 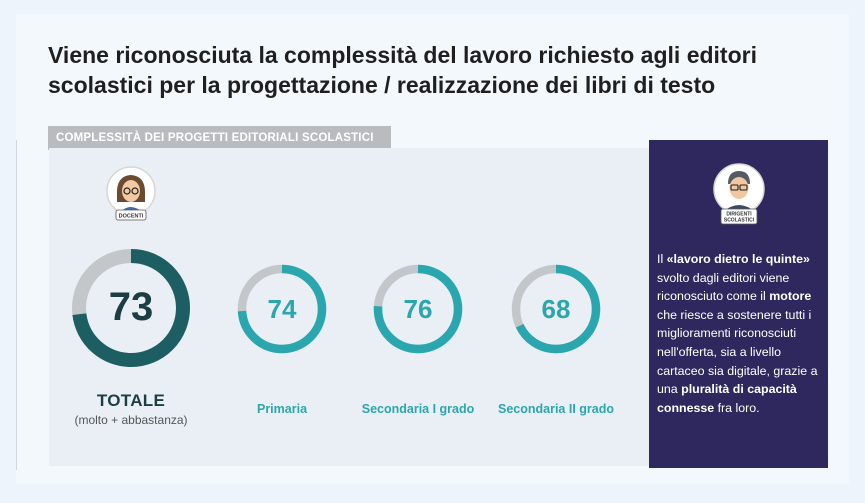 I want to click on donut-value-totale: 73, so click(x=131, y=307).